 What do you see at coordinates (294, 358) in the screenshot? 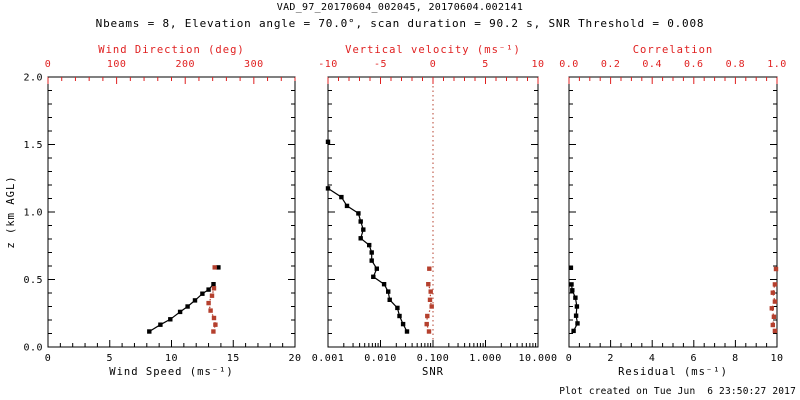
I see `axis-tick-label: 20` at bounding box center [294, 358].